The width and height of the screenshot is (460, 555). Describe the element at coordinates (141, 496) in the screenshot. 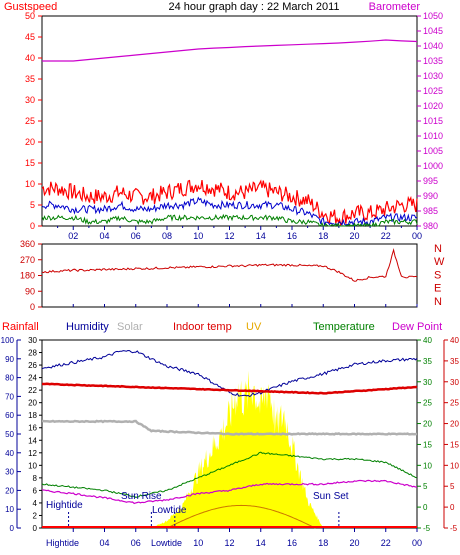

I see `sun-rise-annotation: Sun Rise` at that location.